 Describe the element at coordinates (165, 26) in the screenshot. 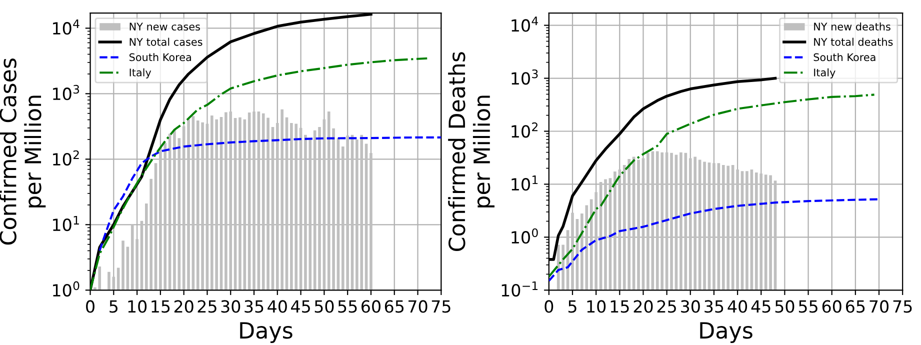

I see `legend-label: NY new cases` at that location.